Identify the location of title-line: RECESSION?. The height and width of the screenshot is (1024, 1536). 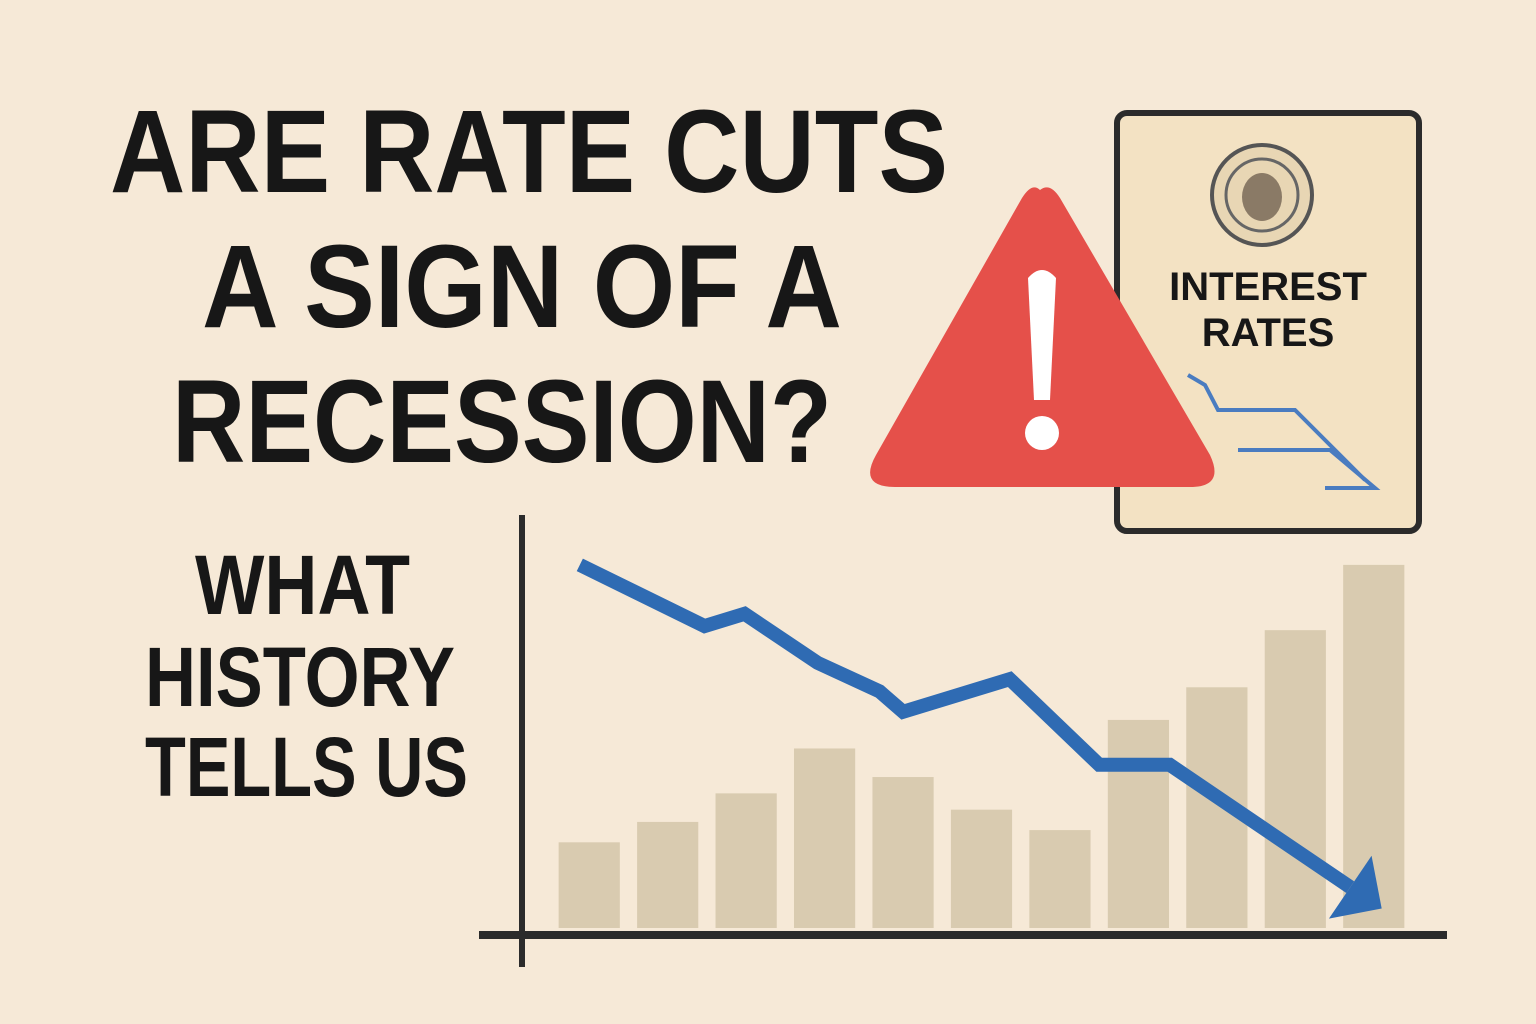
(502, 422).